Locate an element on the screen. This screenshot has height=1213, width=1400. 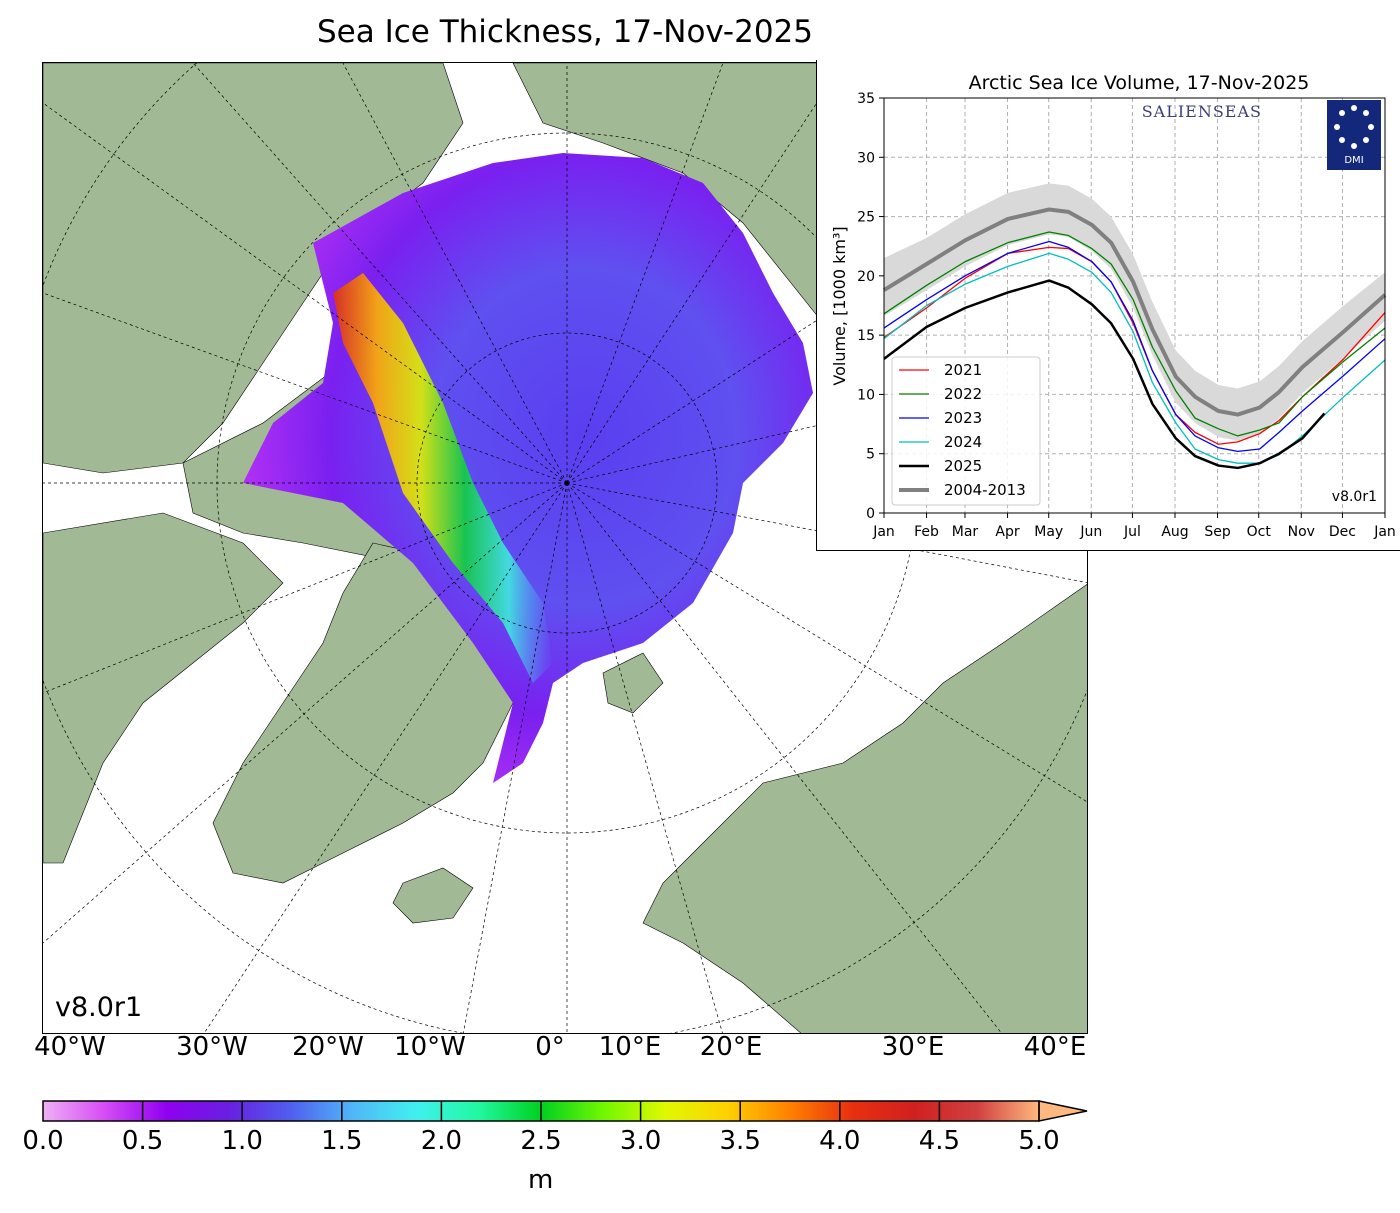
series-line-2022 is located at coordinates (1134, 334).